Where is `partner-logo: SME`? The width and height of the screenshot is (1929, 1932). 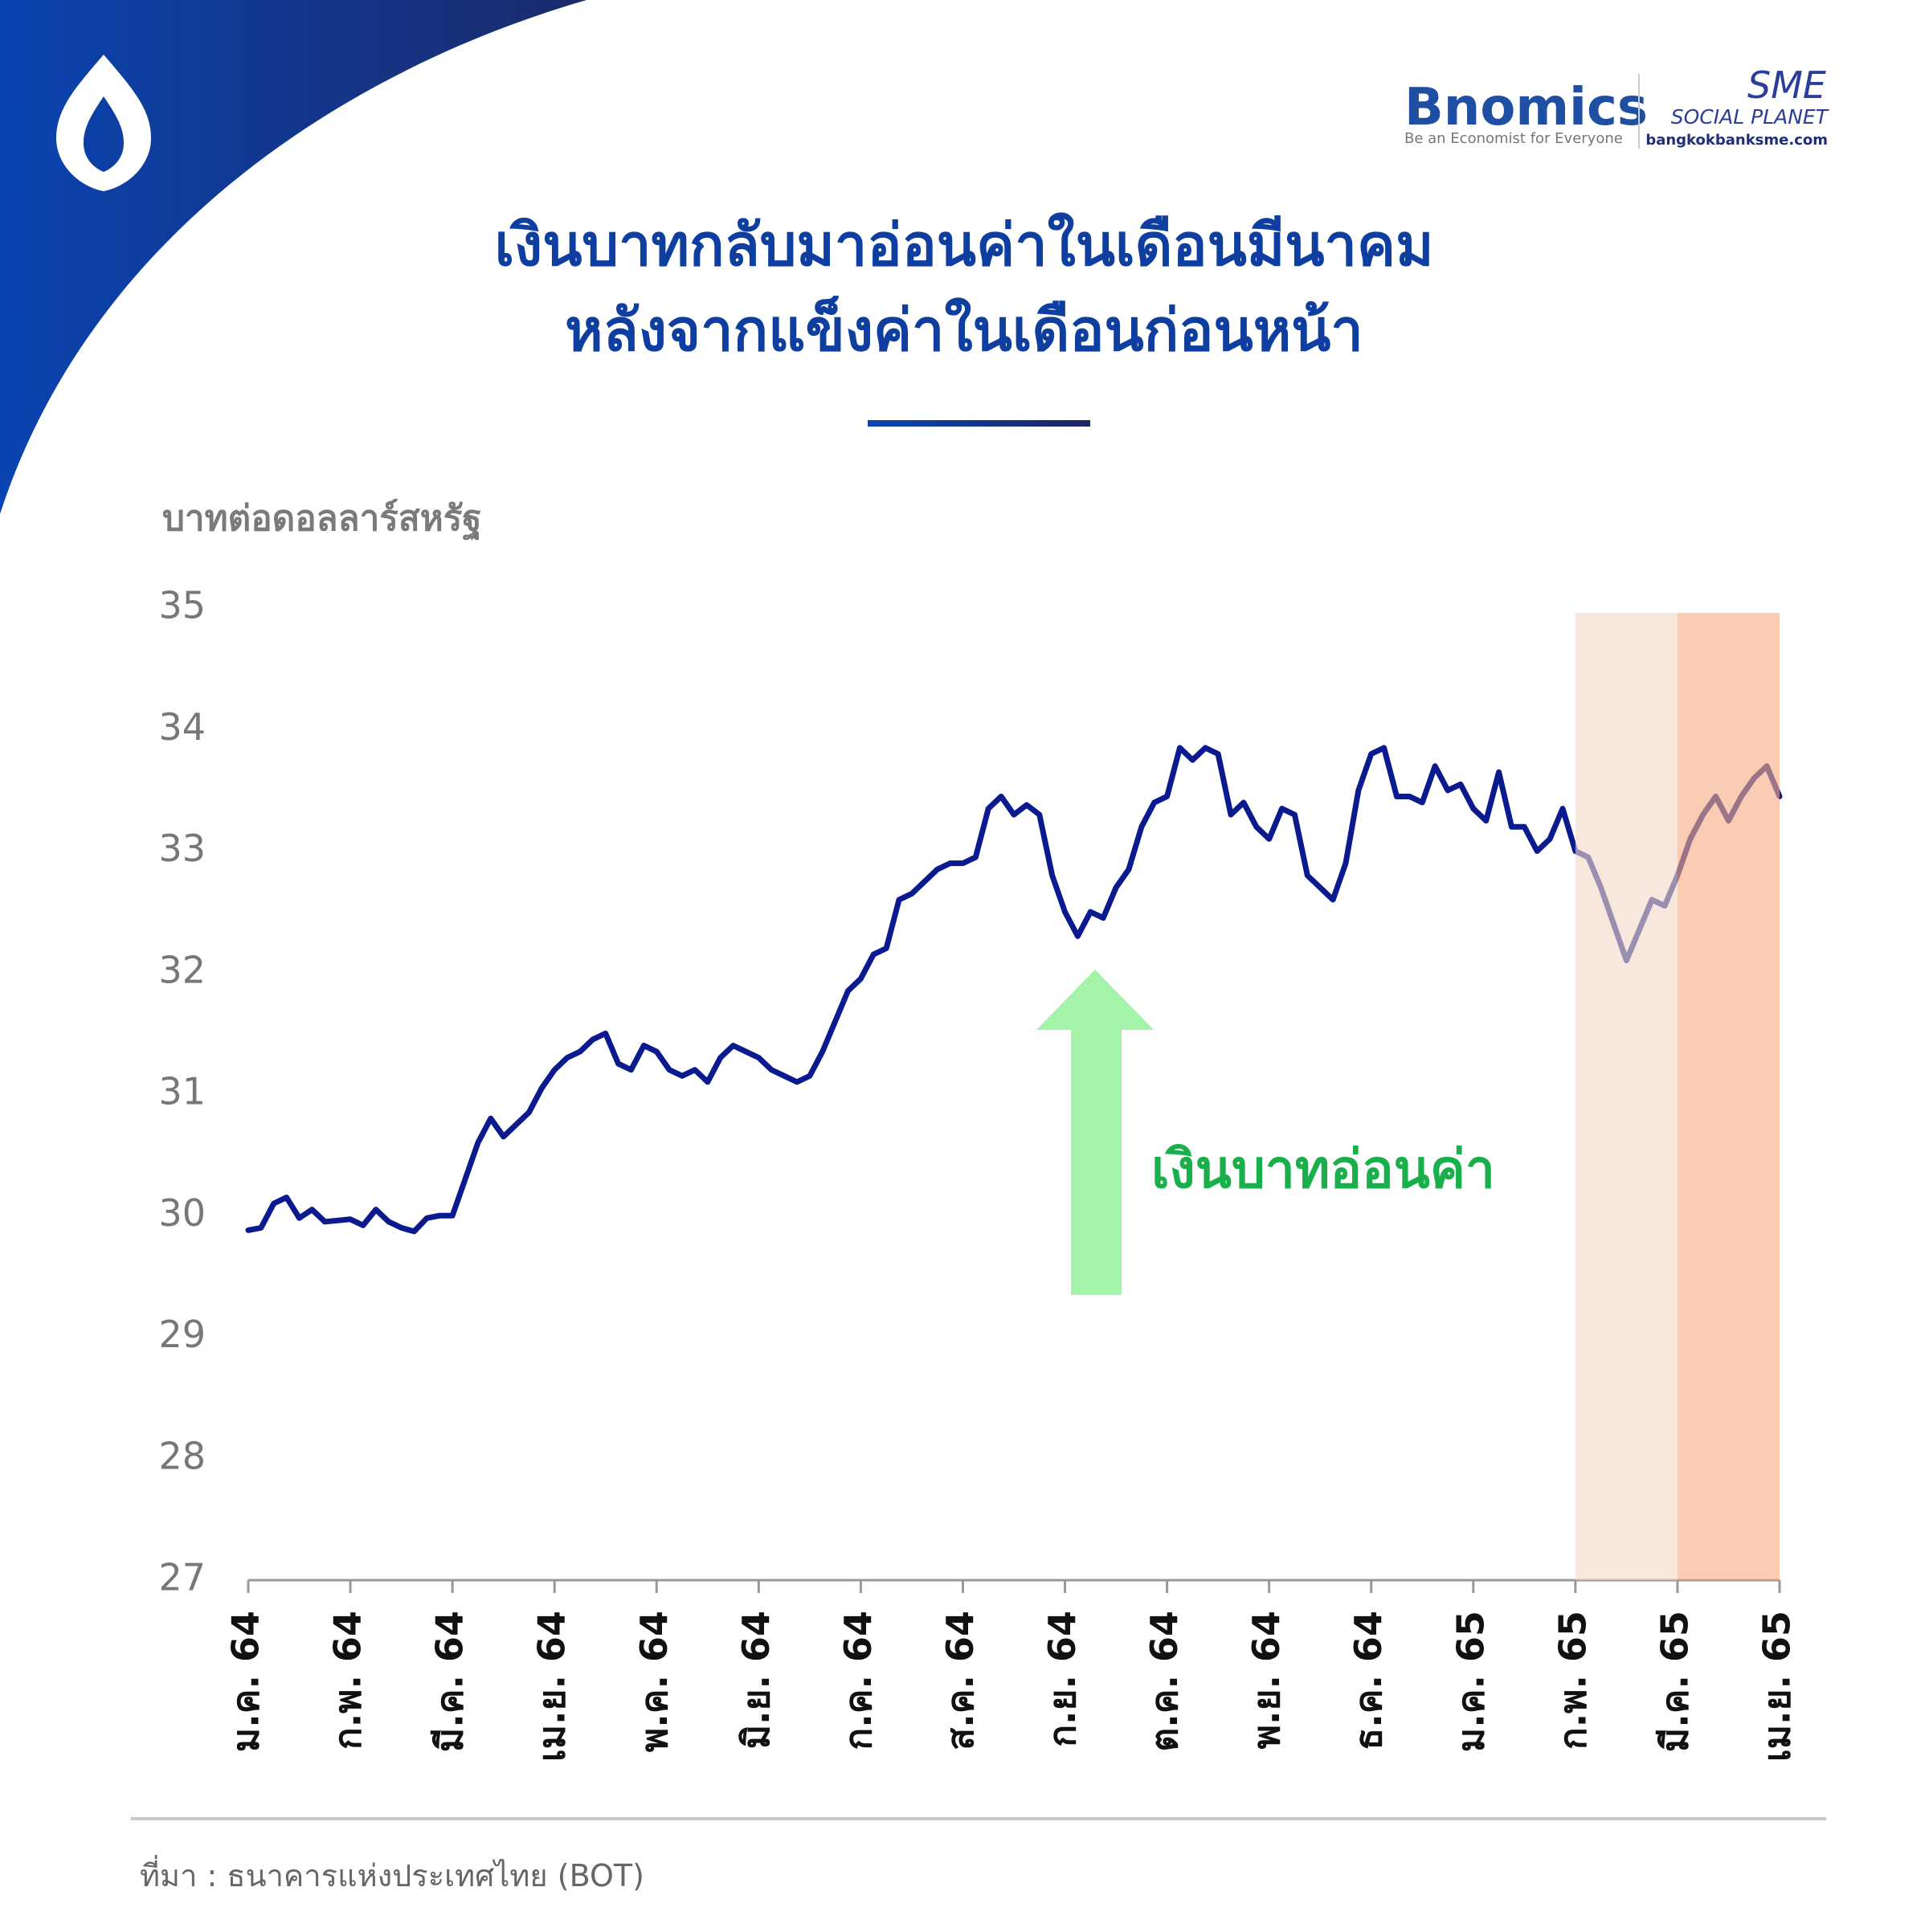 partner-logo: SME is located at coordinates (1787, 85).